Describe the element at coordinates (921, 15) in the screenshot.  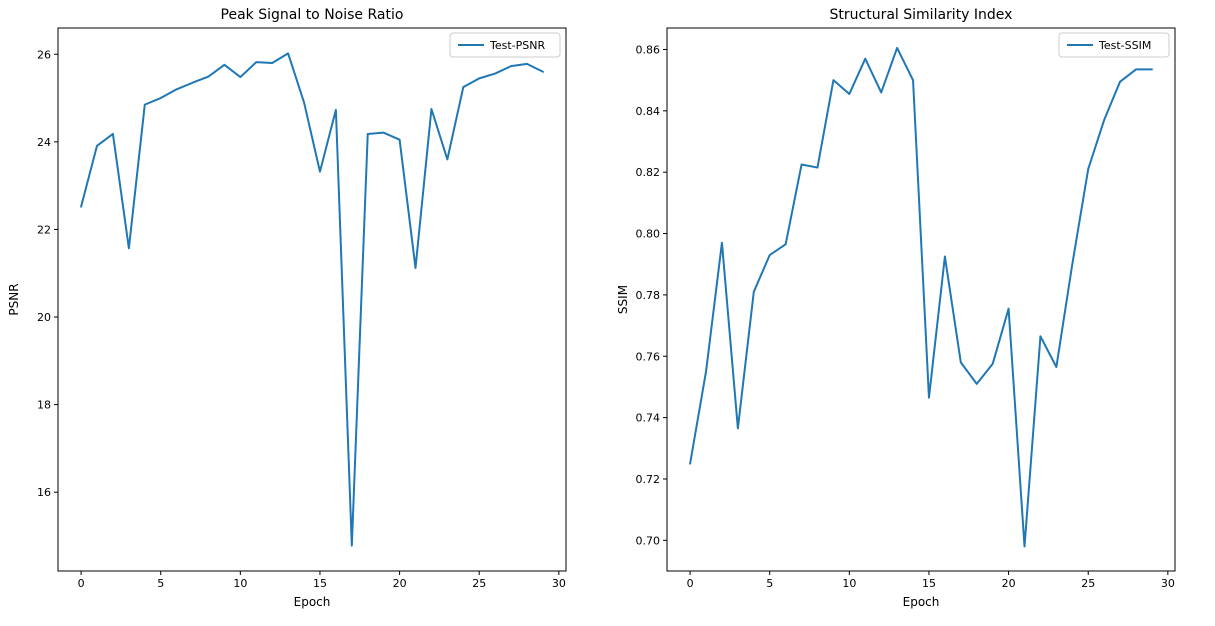
I see `chart-title: Structural Similarity Index` at that location.